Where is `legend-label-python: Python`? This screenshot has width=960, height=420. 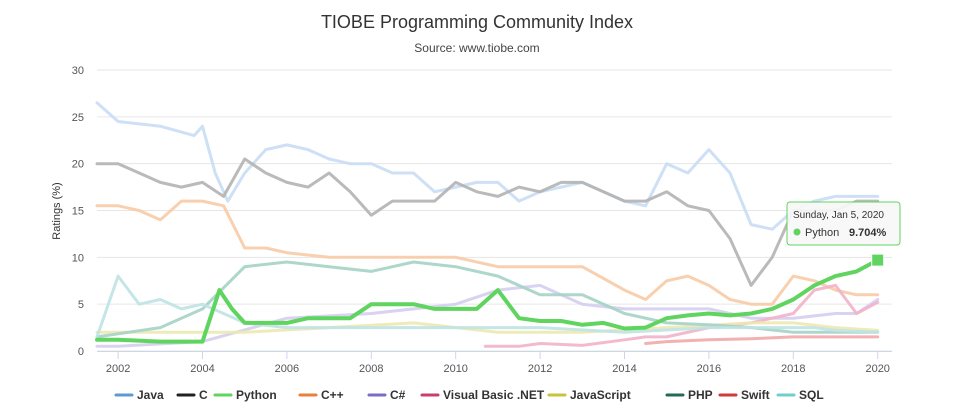 legend-label-python: Python is located at coordinates (256, 395).